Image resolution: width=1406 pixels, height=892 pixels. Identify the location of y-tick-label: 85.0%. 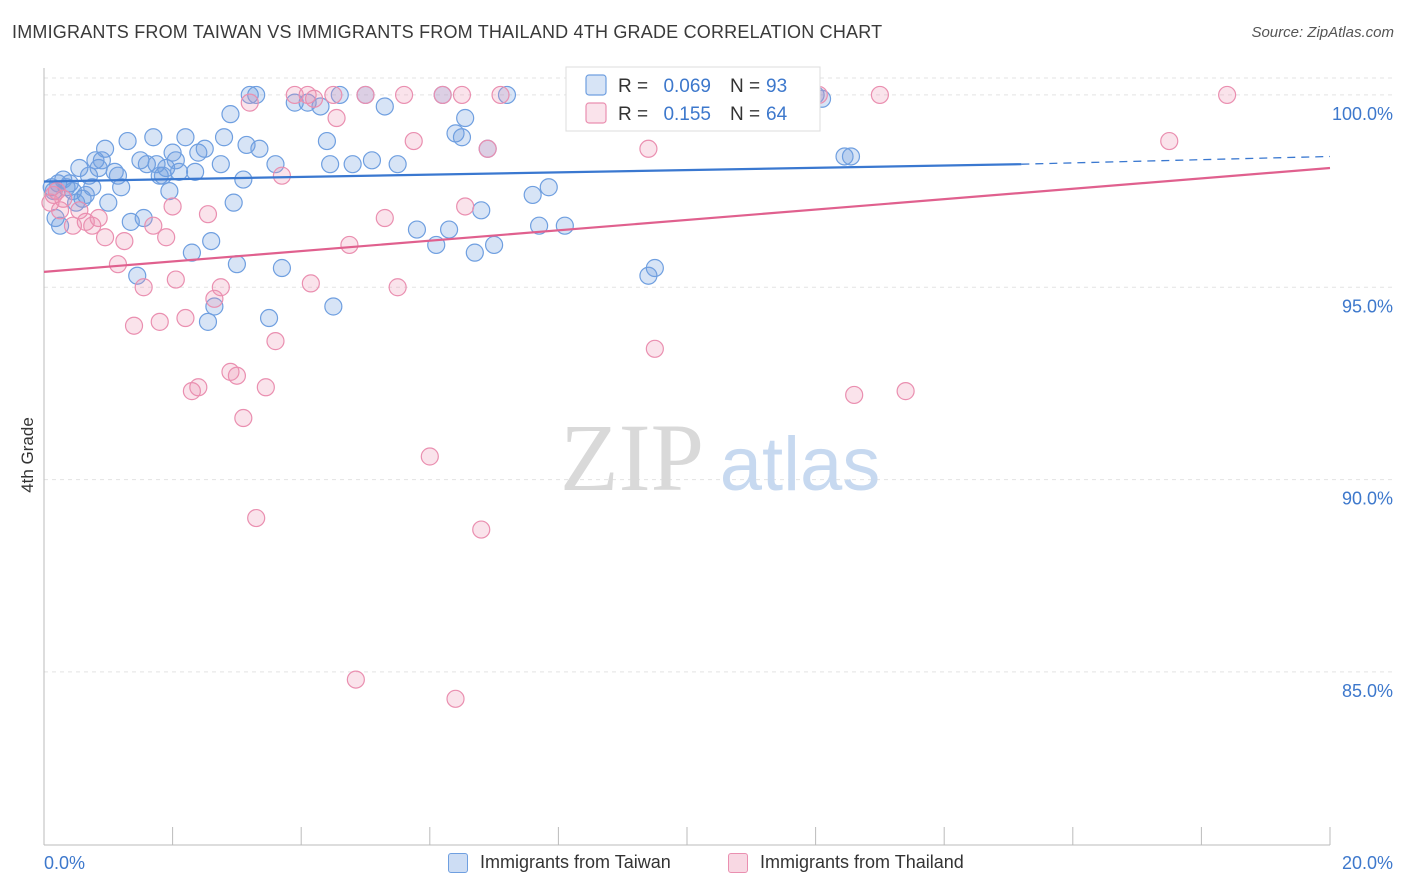
(1367, 691).